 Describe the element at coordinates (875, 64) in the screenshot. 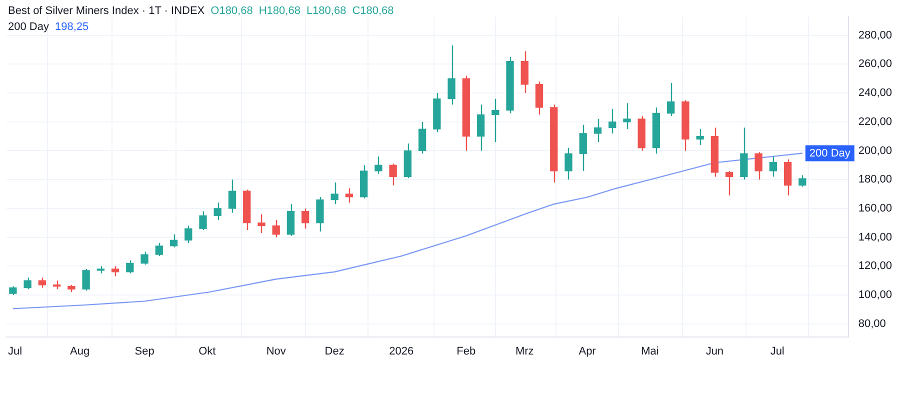

I see `y-tick-label: 260,00` at that location.